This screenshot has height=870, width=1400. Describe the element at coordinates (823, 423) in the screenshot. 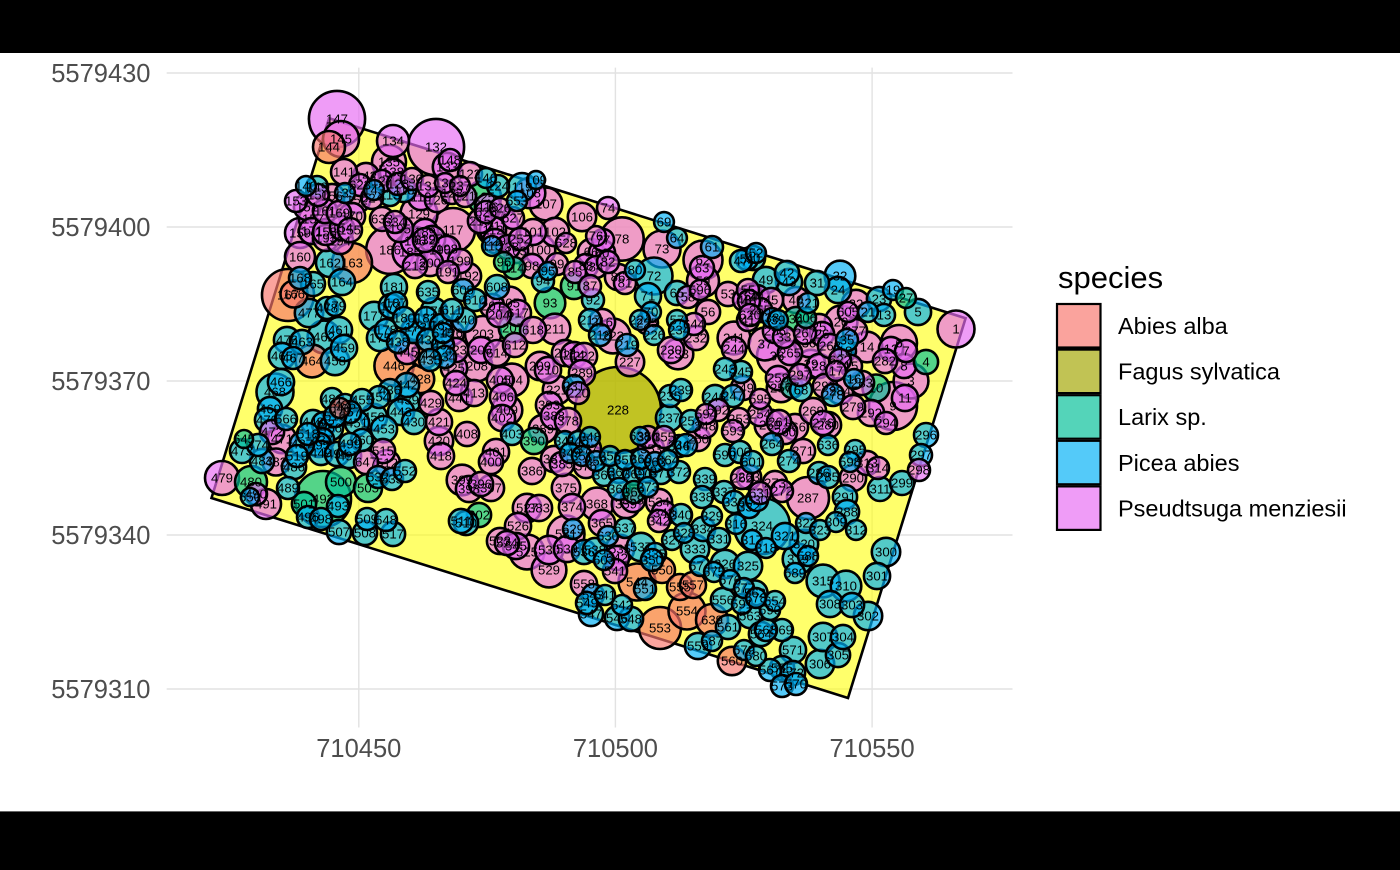

I see `svg-text: 276` at that location.